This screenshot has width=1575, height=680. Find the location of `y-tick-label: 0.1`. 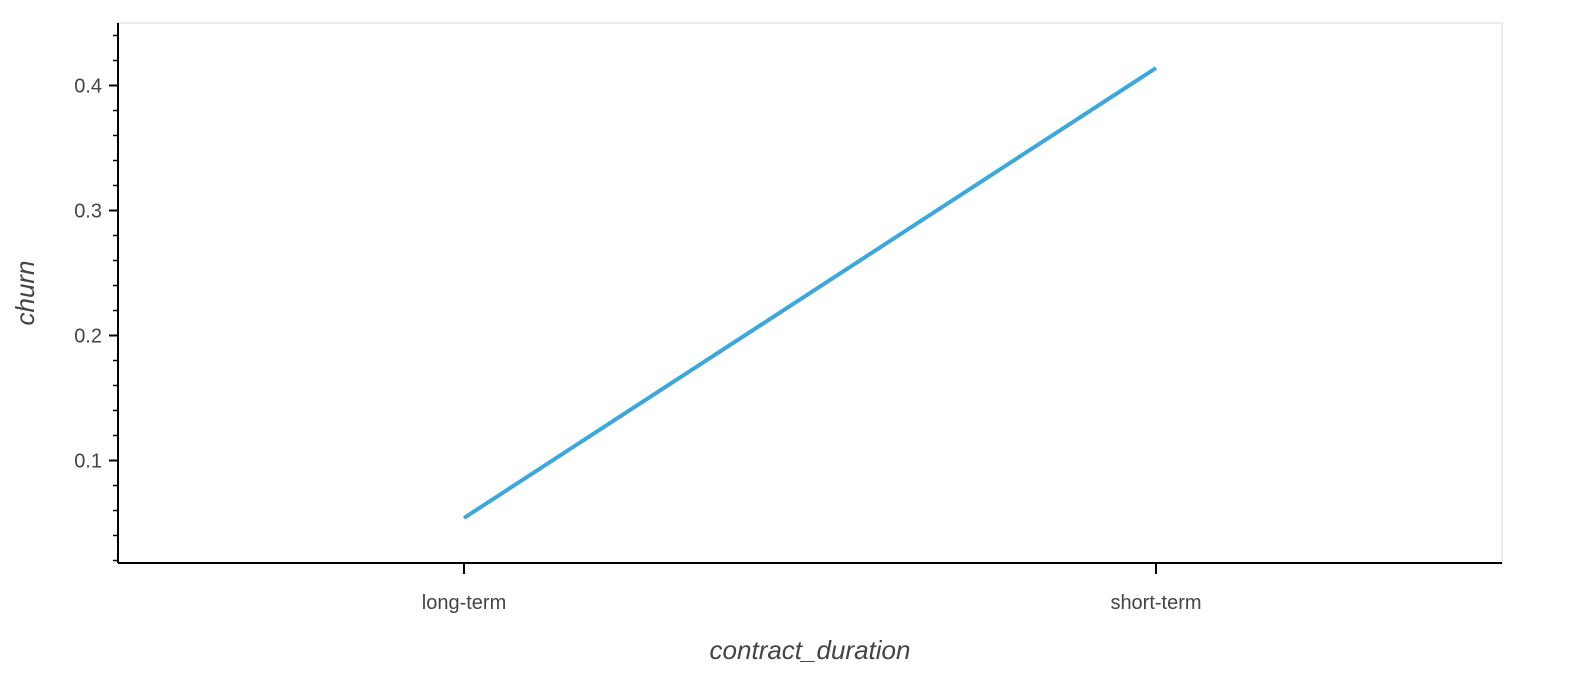

y-tick-label: 0.1 is located at coordinates (88, 462).